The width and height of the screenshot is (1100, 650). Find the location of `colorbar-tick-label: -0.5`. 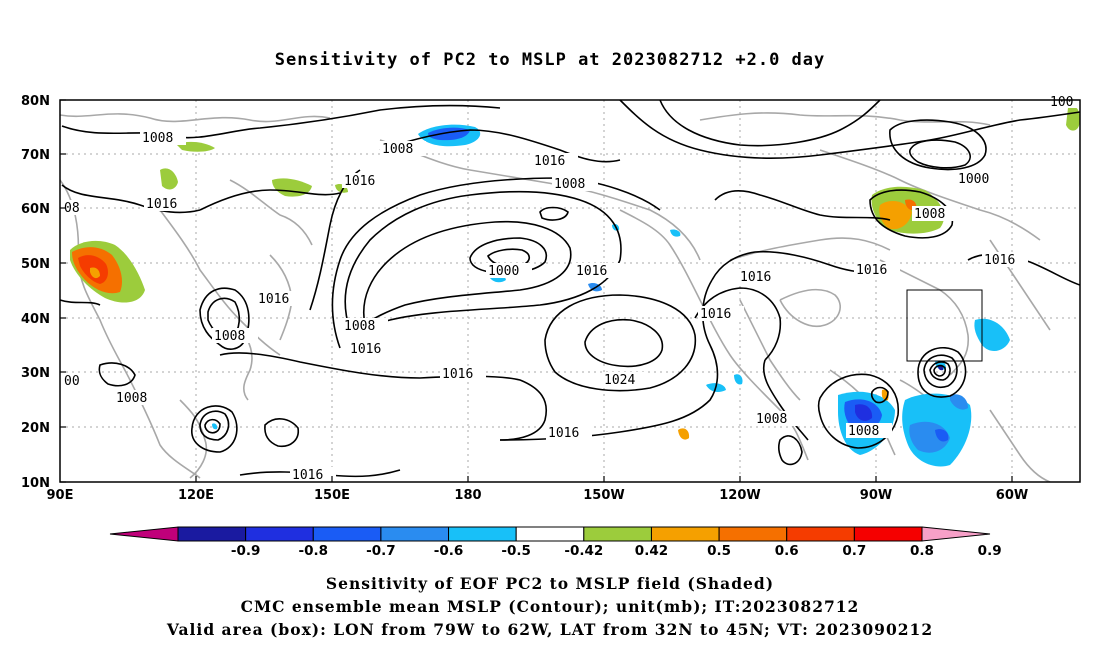

colorbar-tick-label: -0.5 is located at coordinates (516, 551).